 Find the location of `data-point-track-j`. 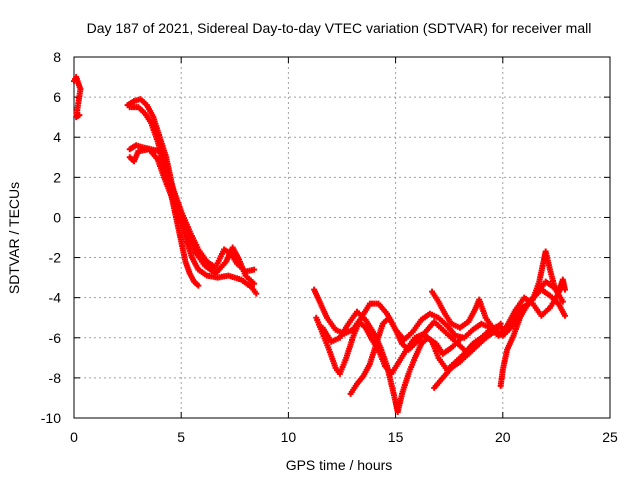

data-point-track-j is located at coordinates (562, 301).